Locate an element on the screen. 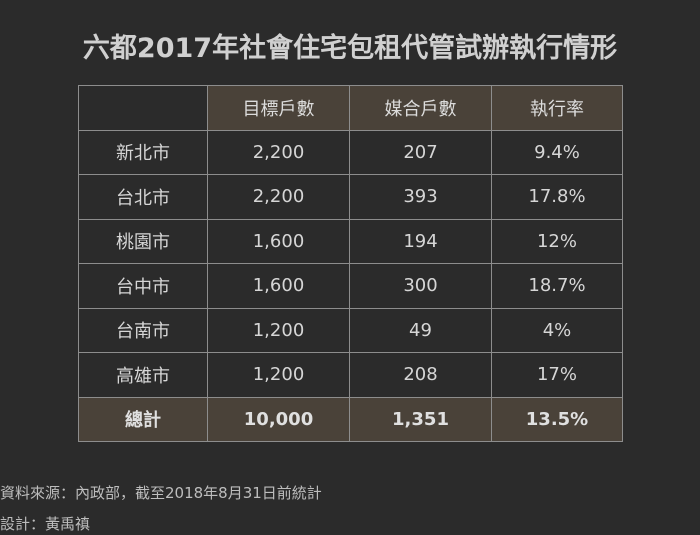 The height and width of the screenshot is (535, 700). city-cell: 新北市 is located at coordinates (143, 152).